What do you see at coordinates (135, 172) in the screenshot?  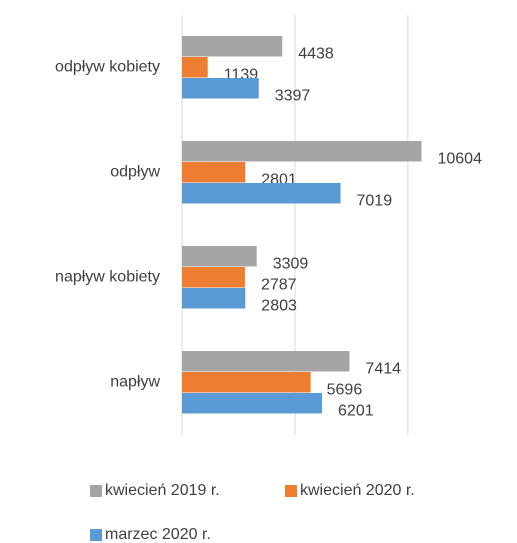 I see `category-label: odpływ` at bounding box center [135, 172].